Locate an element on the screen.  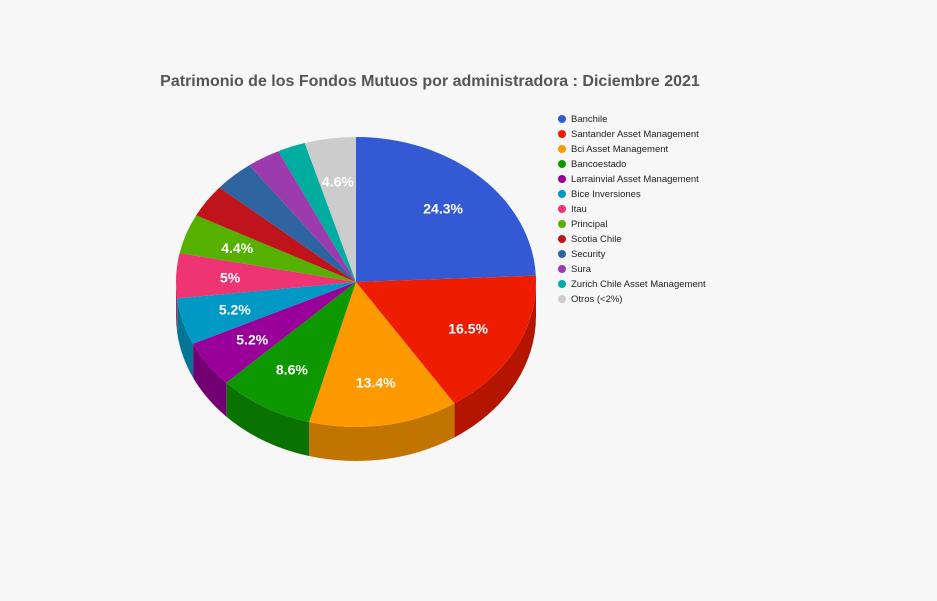
legend-item-larrainvial-asset-management: Larrainvial Asset Management is located at coordinates (632, 180).